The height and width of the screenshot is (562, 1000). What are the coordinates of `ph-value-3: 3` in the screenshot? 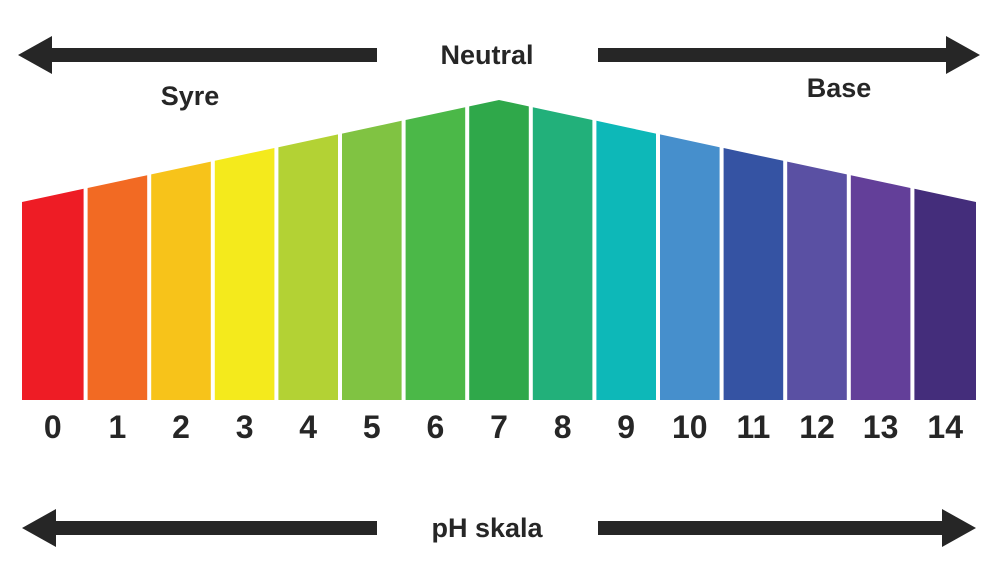 It's located at (245, 427).